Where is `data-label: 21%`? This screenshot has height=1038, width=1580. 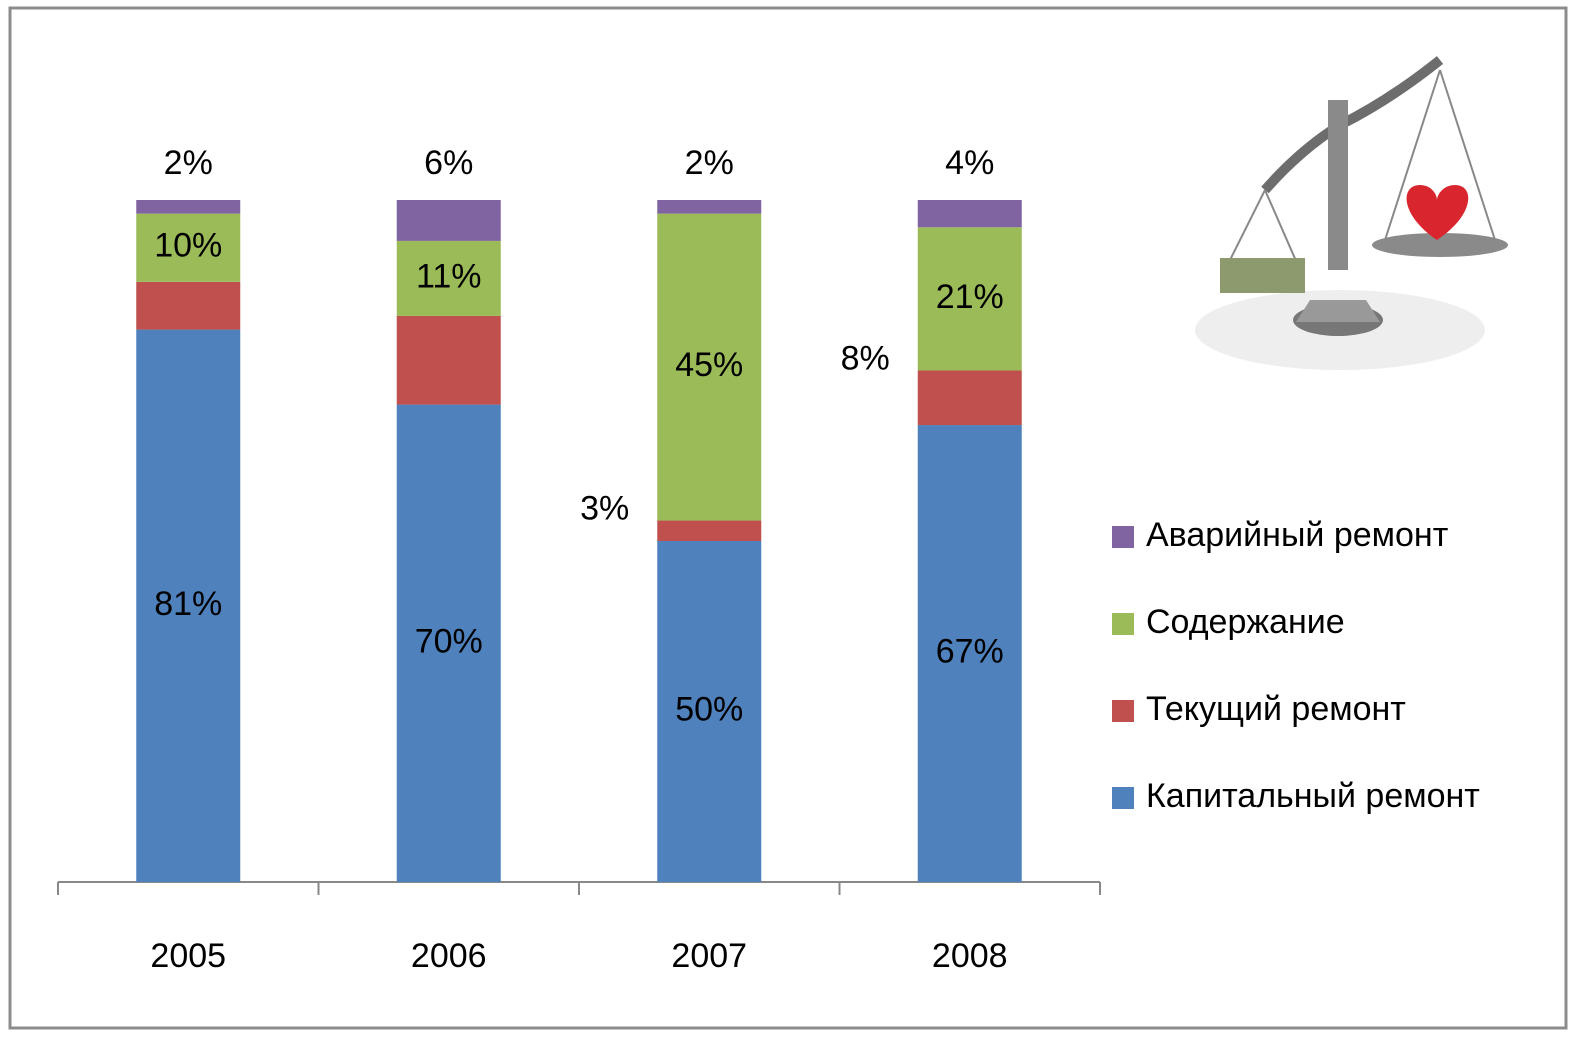 data-label: 21% is located at coordinates (970, 297).